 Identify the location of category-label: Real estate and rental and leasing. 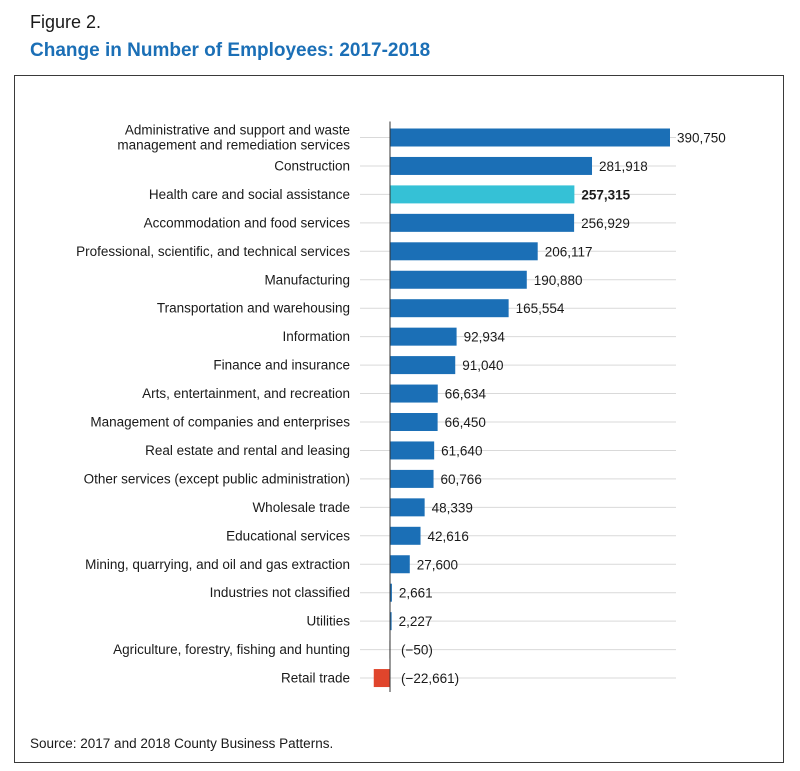
(247, 450).